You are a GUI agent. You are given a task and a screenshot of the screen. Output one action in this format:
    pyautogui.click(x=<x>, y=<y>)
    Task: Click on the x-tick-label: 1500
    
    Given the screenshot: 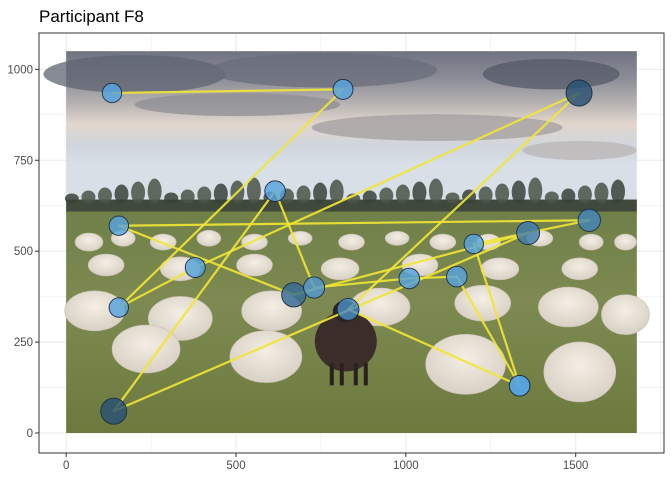 What is the action you would take?
    pyautogui.click(x=576, y=466)
    